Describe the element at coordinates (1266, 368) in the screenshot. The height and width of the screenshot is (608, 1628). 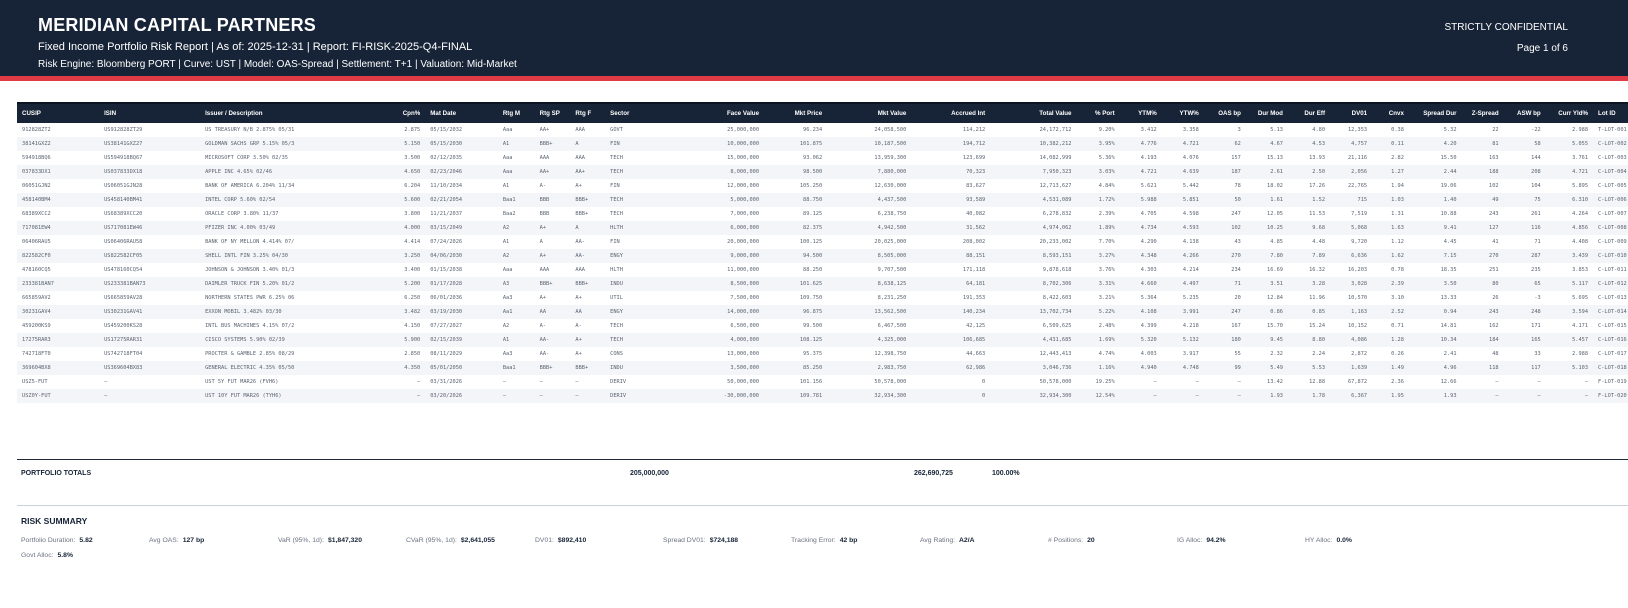
I see `table-cell: 5.49` at that location.